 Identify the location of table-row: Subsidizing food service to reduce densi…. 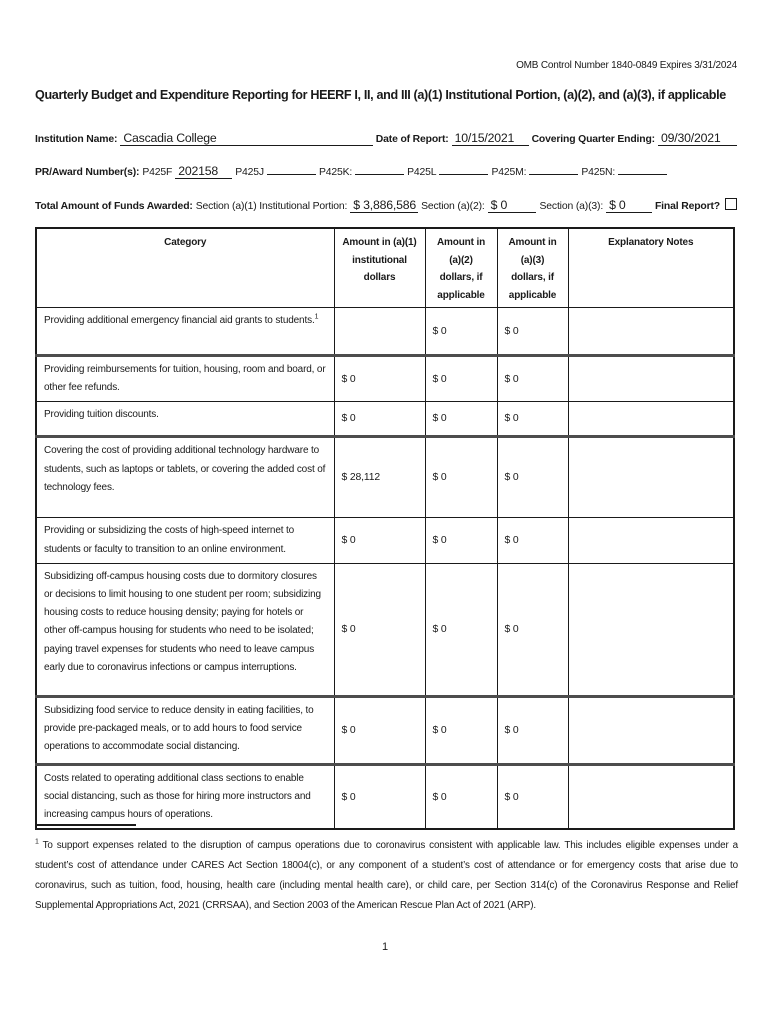
(385, 730).